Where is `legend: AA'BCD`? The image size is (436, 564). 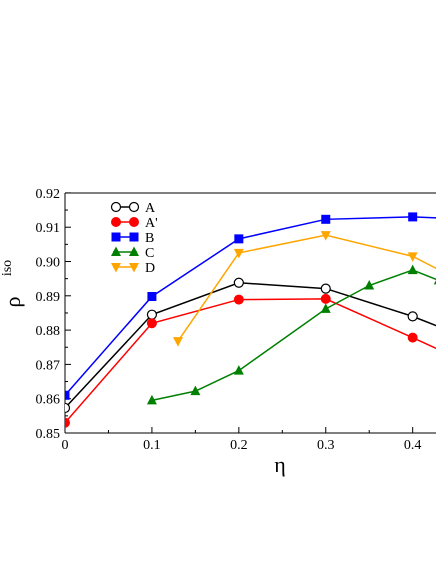 legend: AA'BCD is located at coordinates (134, 238).